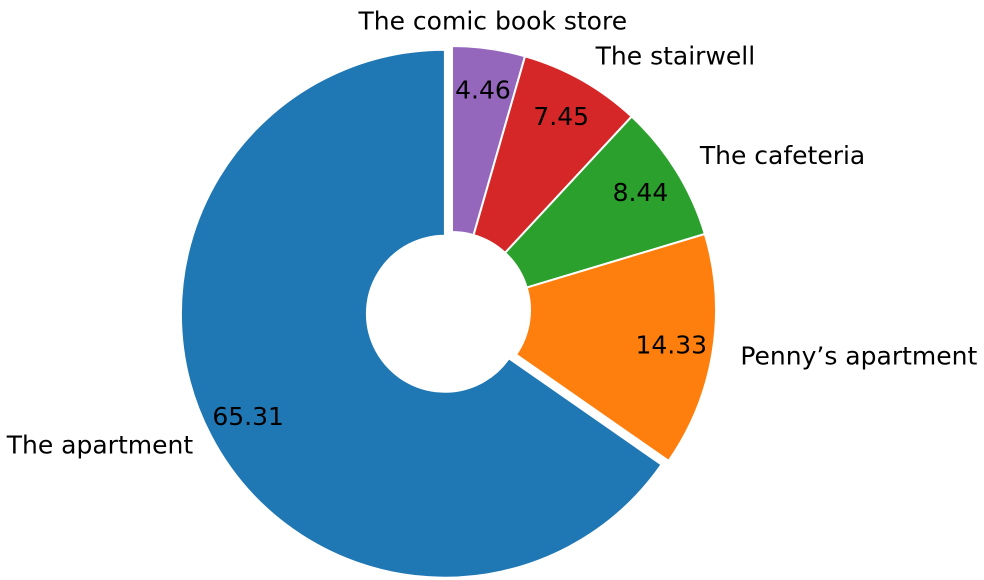 This screenshot has height=580, width=984. Describe the element at coordinates (492, 20) in the screenshot. I see `category-label-the-comic-book-store: The comic book store` at that location.